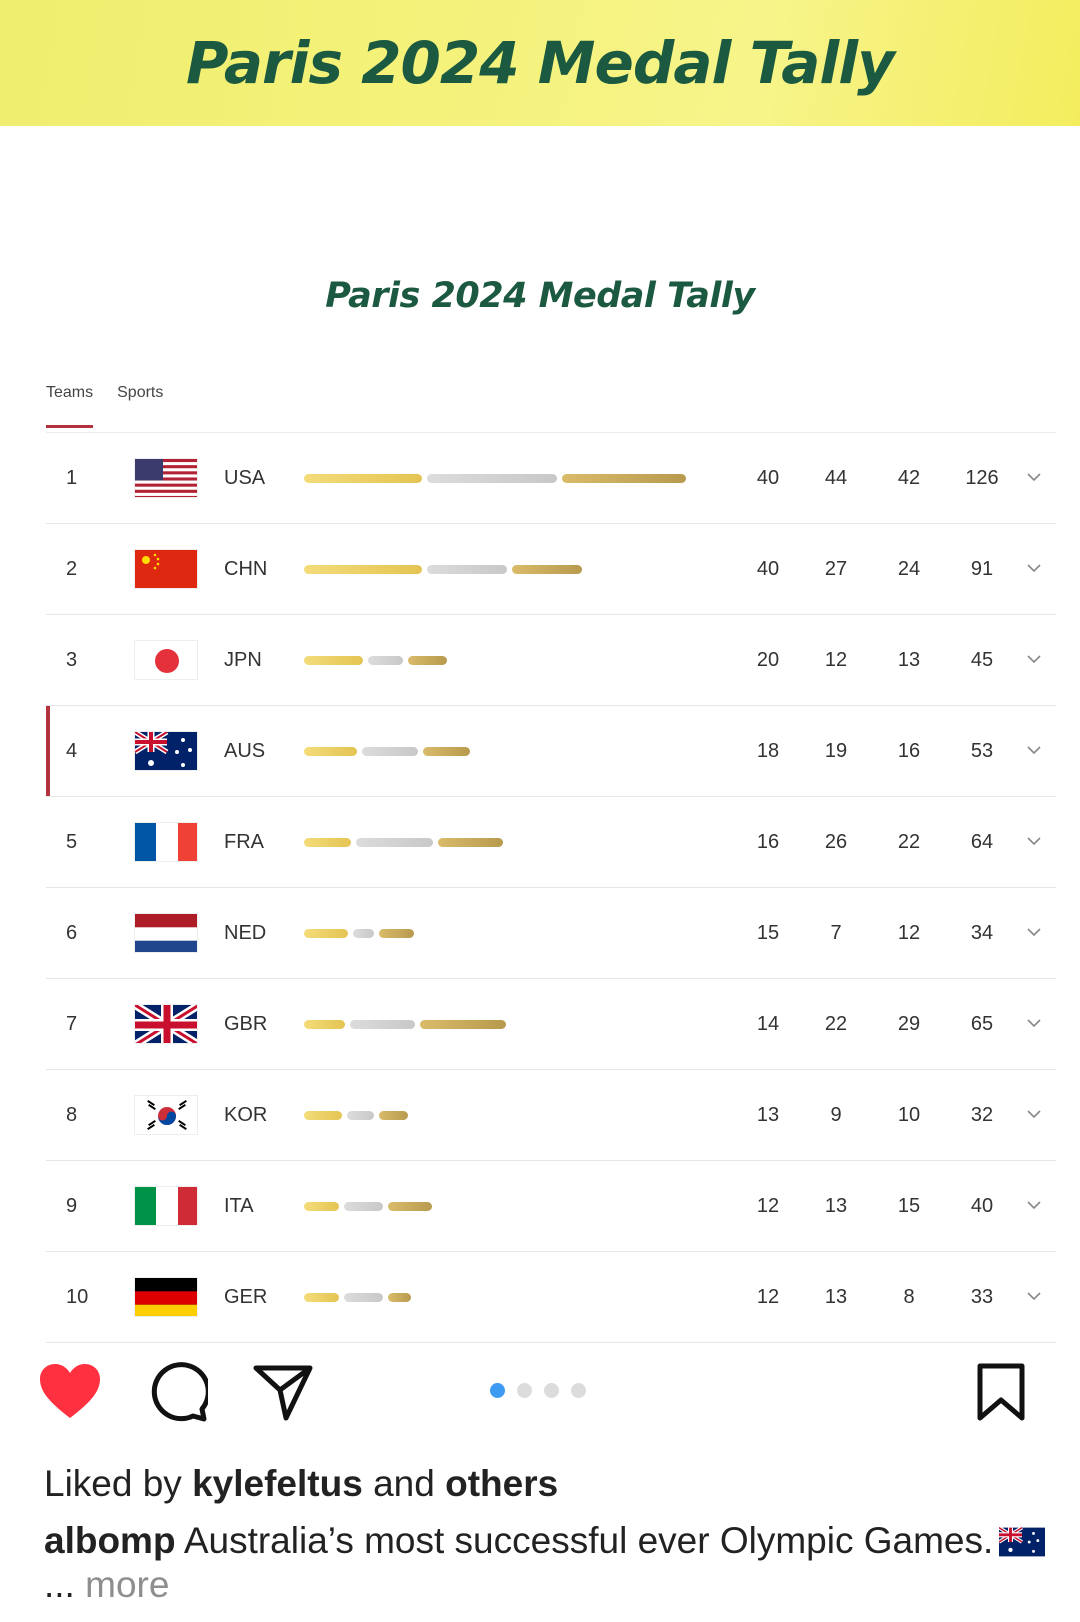 The height and width of the screenshot is (1622, 1080). I want to click on silver-count: 7, so click(836, 932).